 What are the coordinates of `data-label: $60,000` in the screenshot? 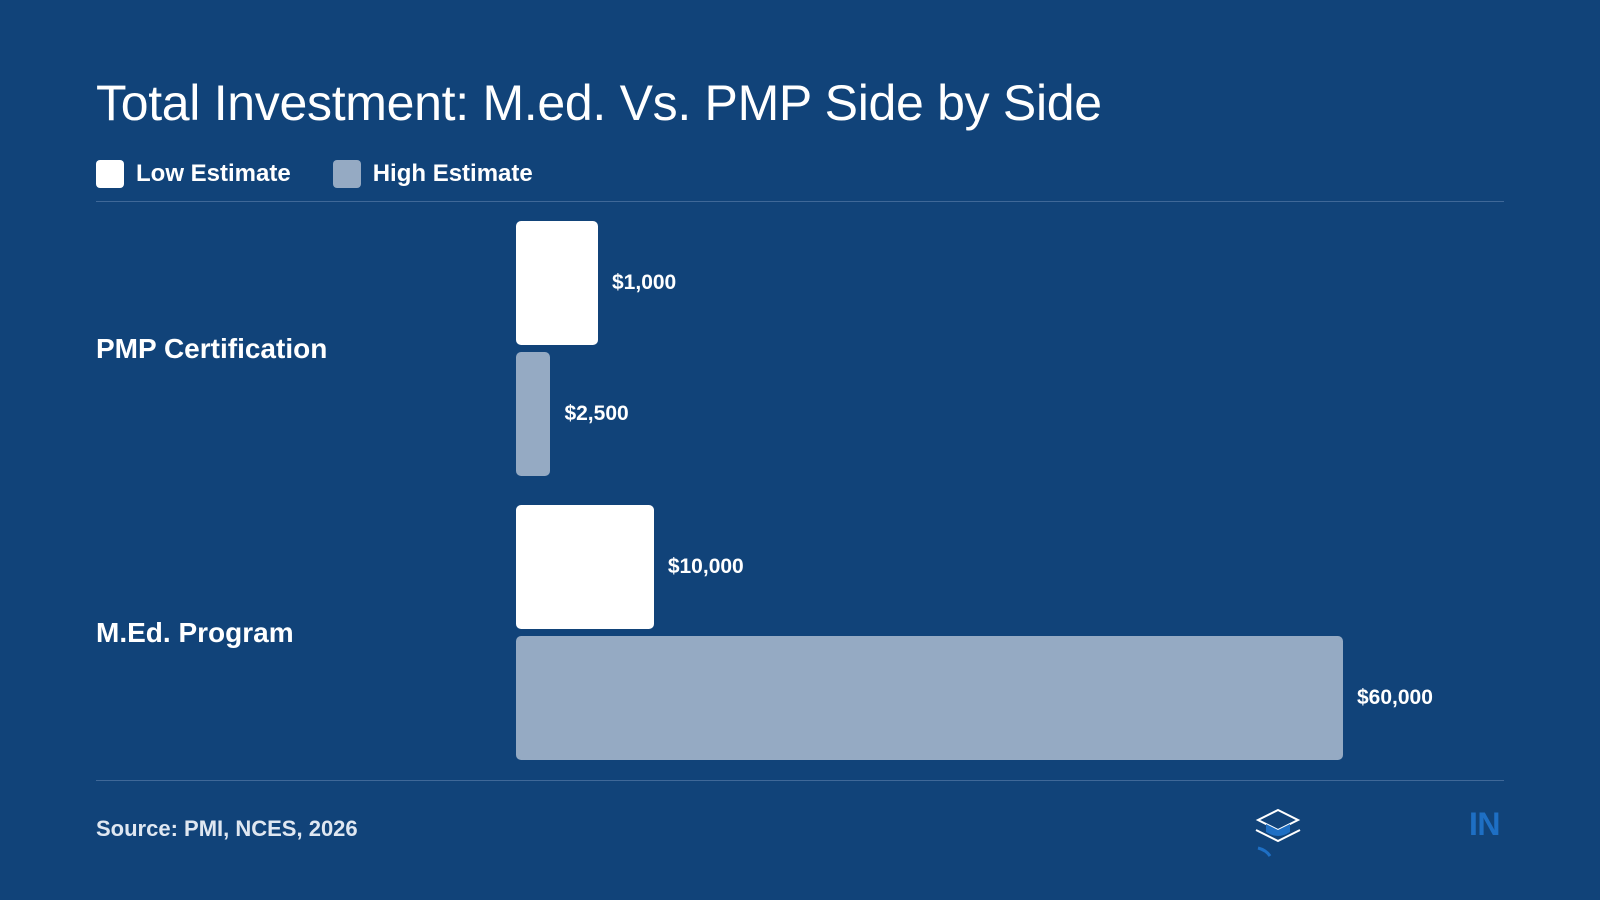 It's located at (1395, 697).